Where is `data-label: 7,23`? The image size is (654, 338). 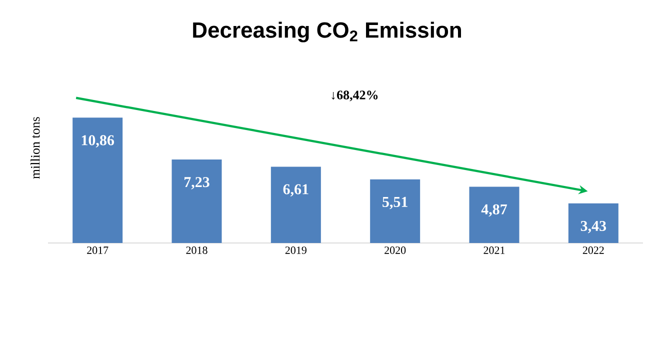 data-label: 7,23 is located at coordinates (197, 183).